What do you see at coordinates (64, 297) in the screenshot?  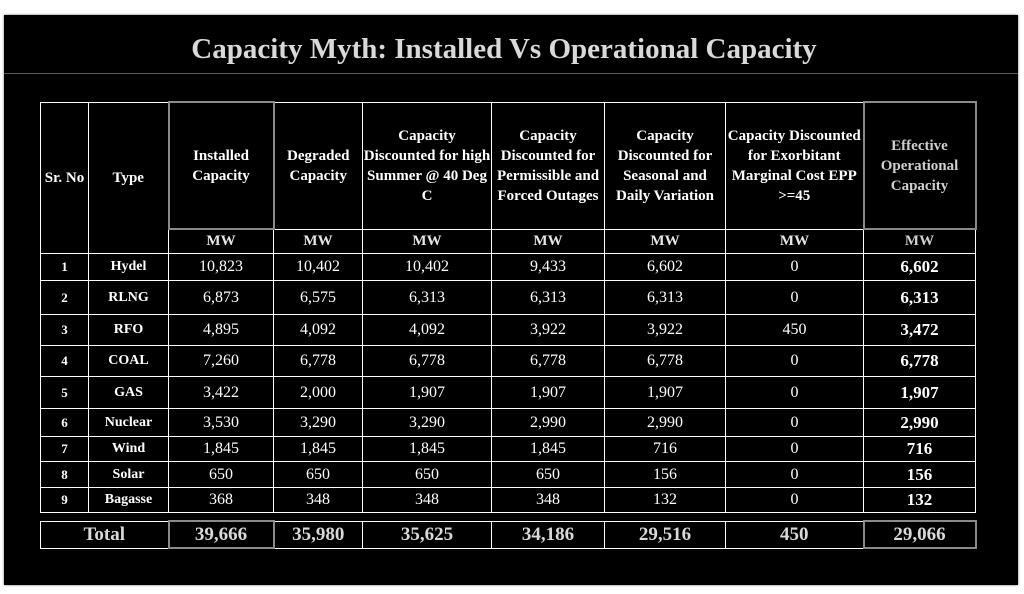 I see `row-sr-no: 2` at bounding box center [64, 297].